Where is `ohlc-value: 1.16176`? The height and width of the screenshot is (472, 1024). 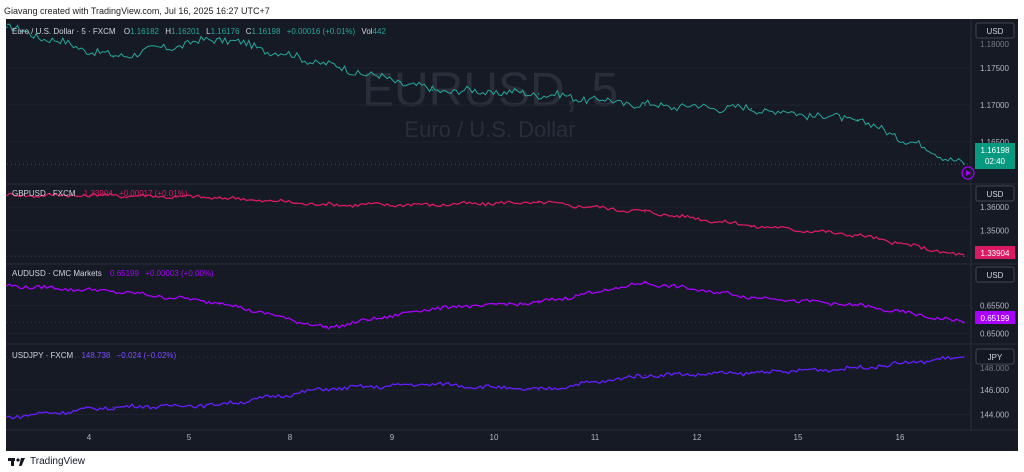 ohlc-value: 1.16176 is located at coordinates (225, 31).